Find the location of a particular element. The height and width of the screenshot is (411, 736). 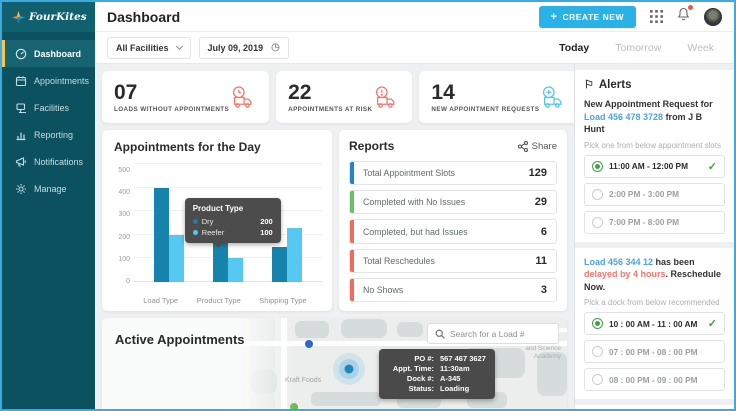

x-axis-label: Product Type is located at coordinates (218, 300).